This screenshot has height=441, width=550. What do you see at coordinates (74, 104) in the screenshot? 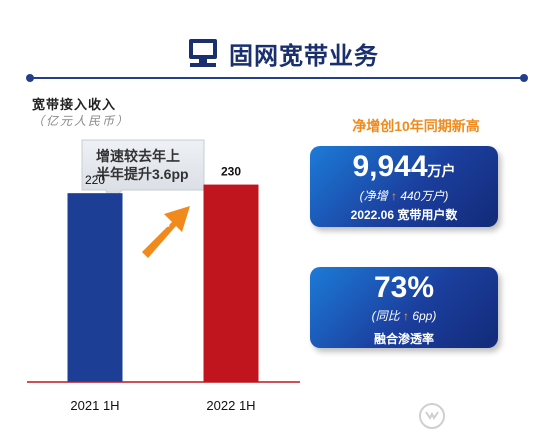
I see `chart-title: 宽带接入收入` at bounding box center [74, 104].